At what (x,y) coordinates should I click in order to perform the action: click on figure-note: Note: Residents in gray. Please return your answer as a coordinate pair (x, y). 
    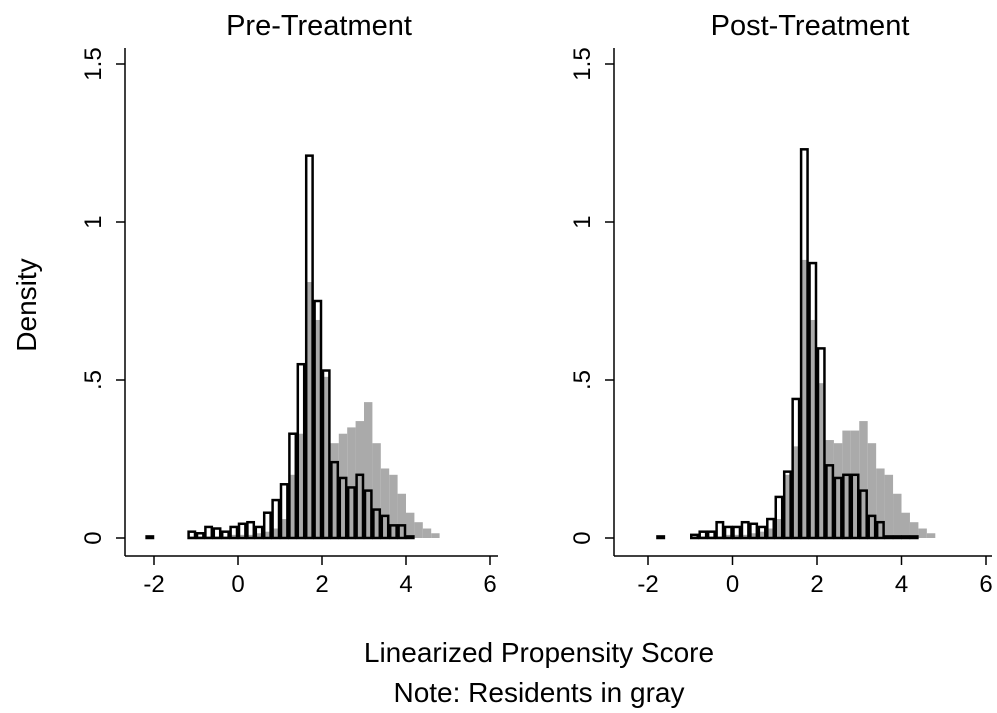
    Looking at the image, I should click on (538, 692).